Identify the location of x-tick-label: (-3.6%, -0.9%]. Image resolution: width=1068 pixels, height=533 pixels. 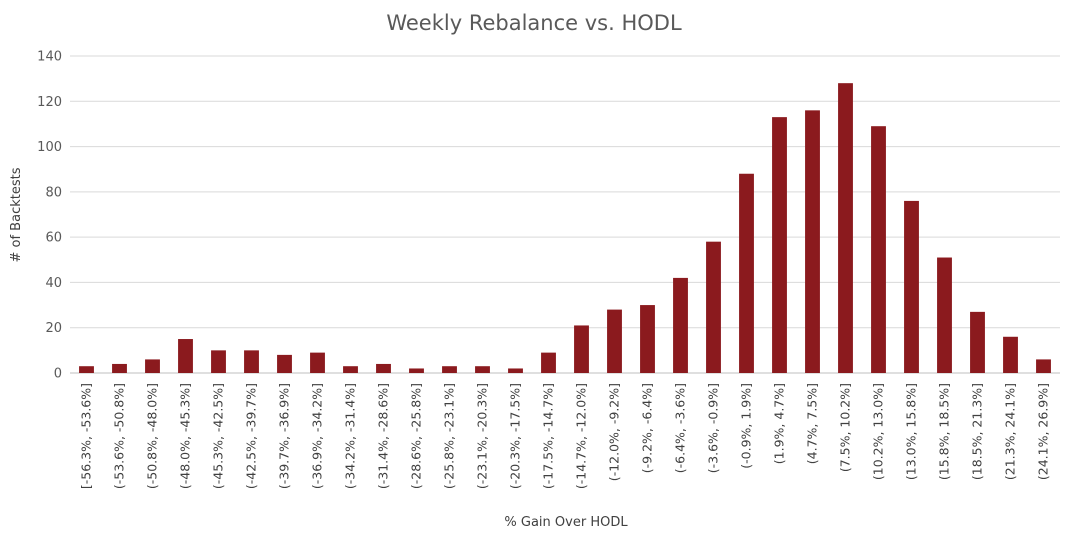
(713, 428).